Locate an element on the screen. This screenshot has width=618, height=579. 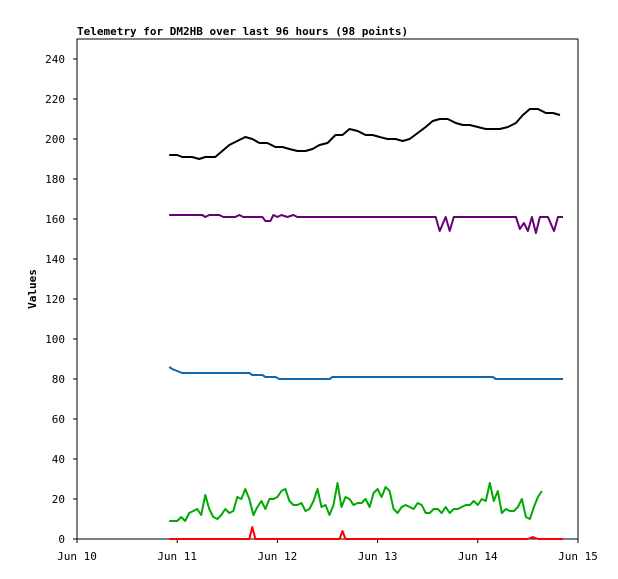
y-tick-label: 0 is located at coordinates (61, 539).